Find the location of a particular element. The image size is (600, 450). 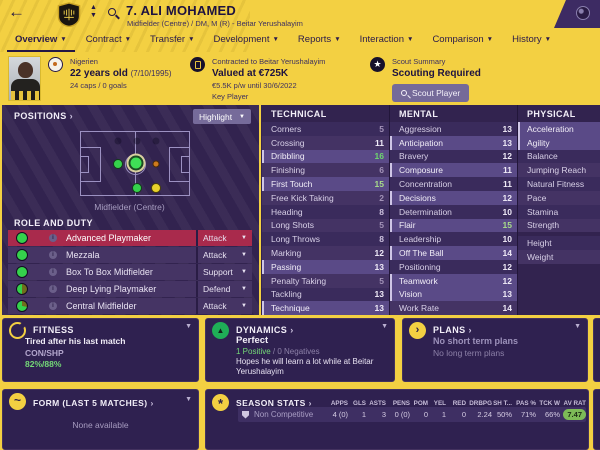

stats-column-header: GLS is located at coordinates (359, 403).